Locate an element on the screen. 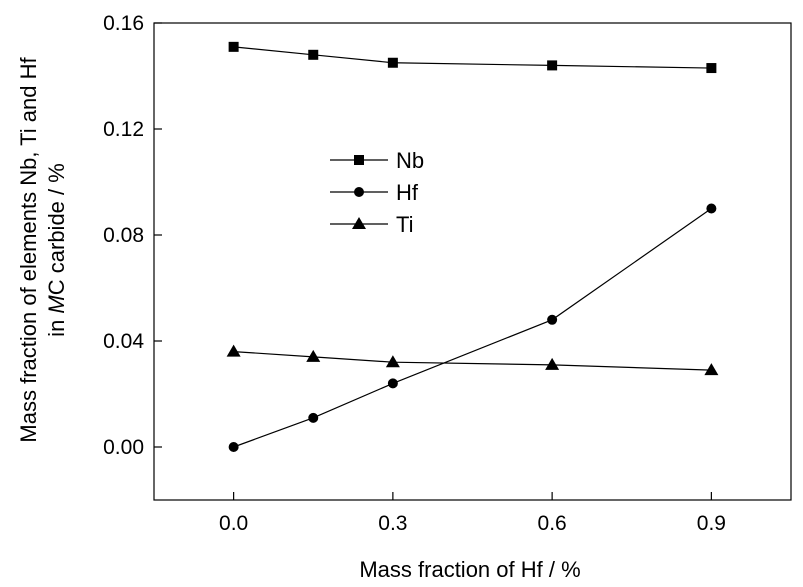 This screenshot has height=587, width=803. y-tick-label: 0.16 is located at coordinates (123, 23).